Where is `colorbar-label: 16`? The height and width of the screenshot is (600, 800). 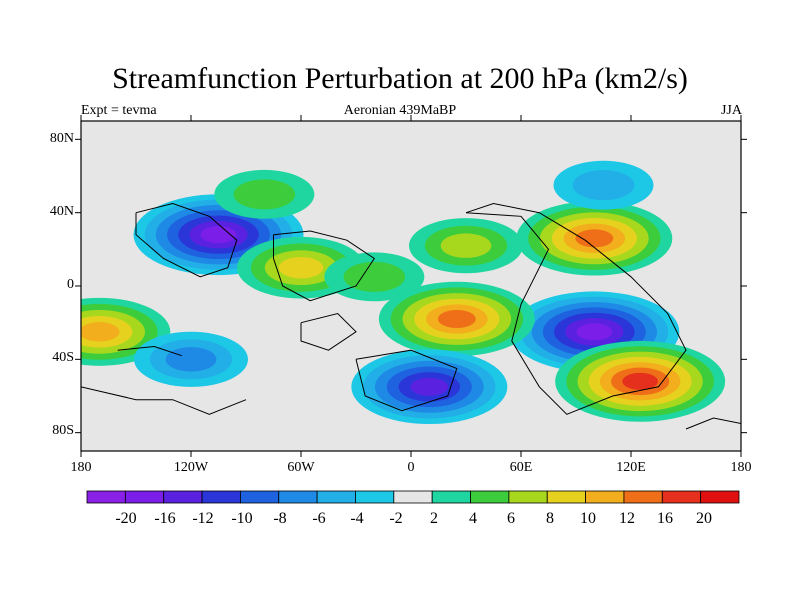
colorbar-label: 16 is located at coordinates (665, 518).